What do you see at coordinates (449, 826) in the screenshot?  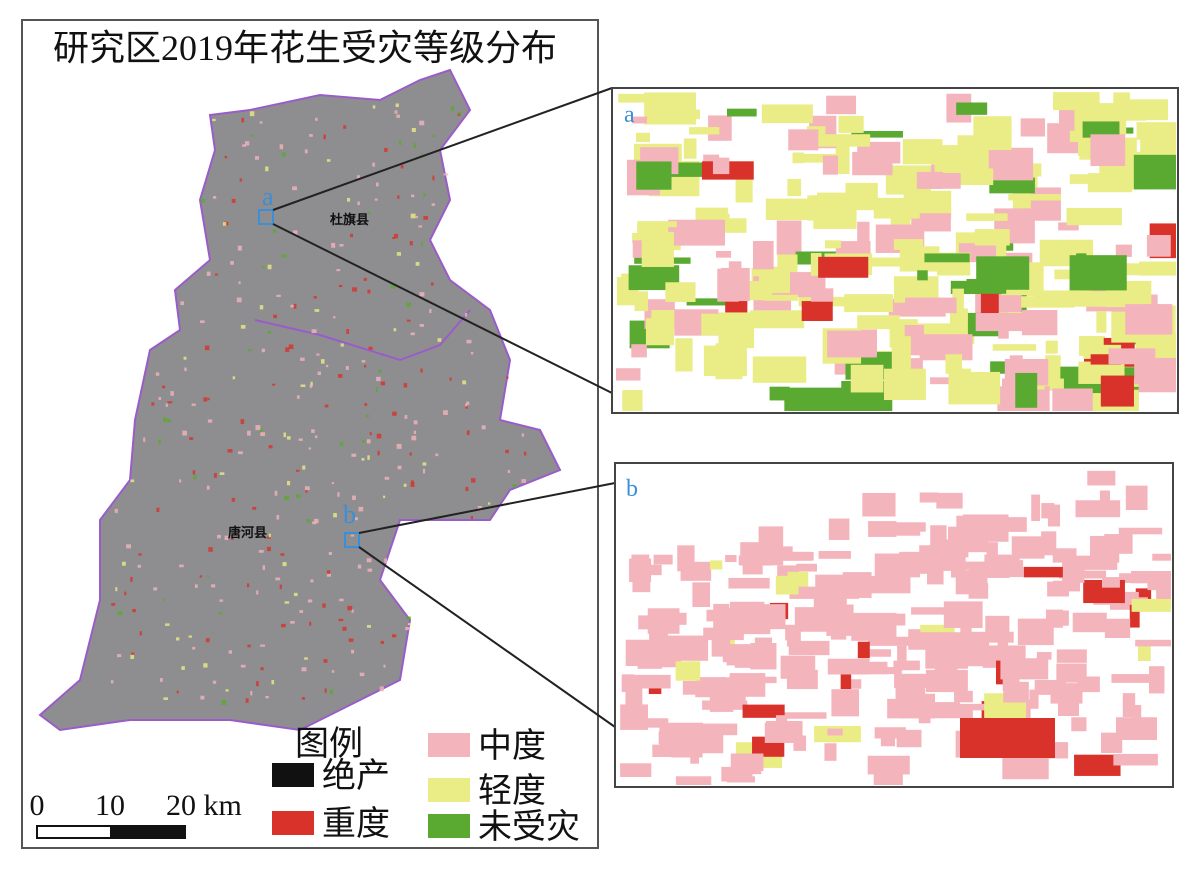 I see `legend-swatch` at bounding box center [449, 826].